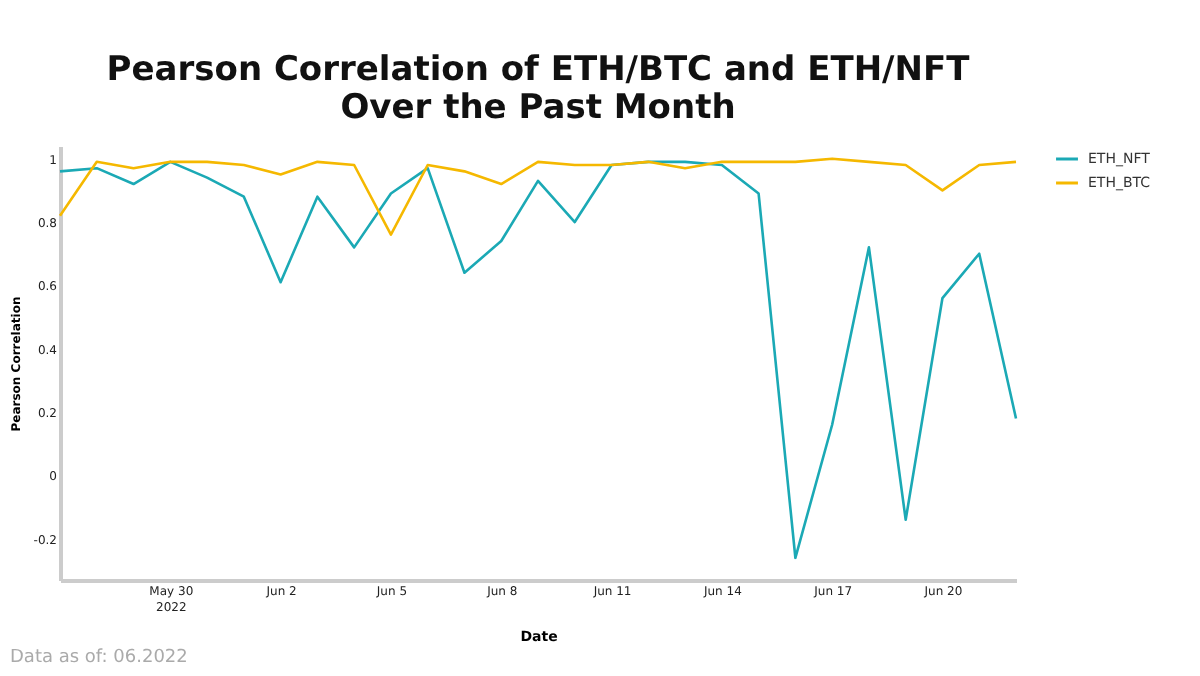 The image size is (1200, 676). Describe the element at coordinates (538, 89) in the screenshot. I see `chart-title: Pearson Correlation of ETH/BTC and ETH/NFT Over the Past Month` at that location.